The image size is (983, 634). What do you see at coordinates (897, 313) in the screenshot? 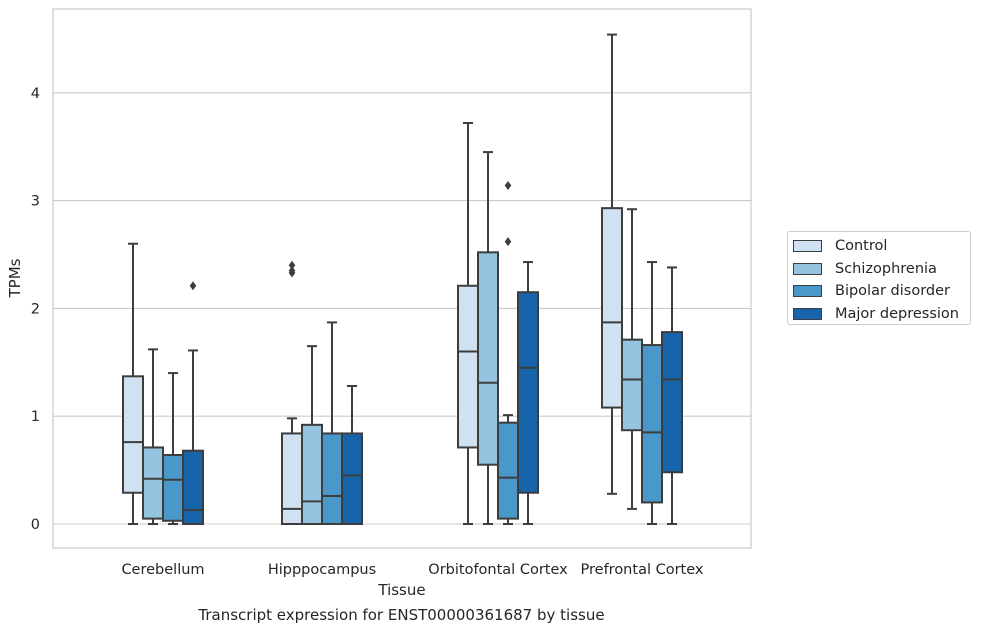
I see `legend-label: Major depression` at bounding box center [897, 313].